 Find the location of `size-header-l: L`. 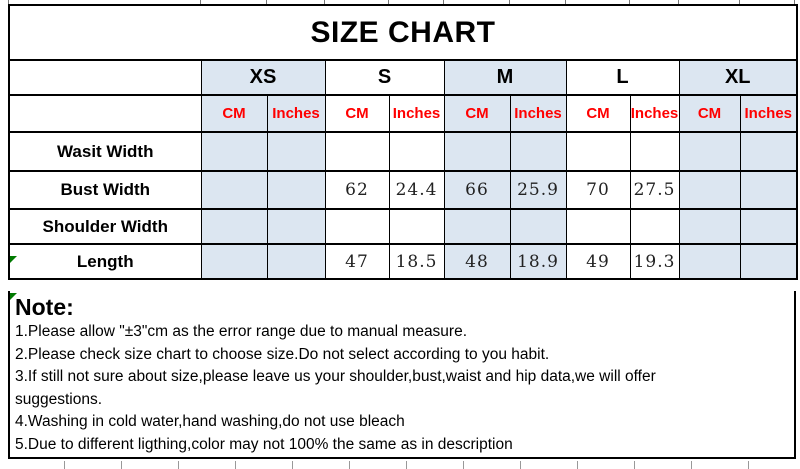

size-header-l: L is located at coordinates (622, 77).